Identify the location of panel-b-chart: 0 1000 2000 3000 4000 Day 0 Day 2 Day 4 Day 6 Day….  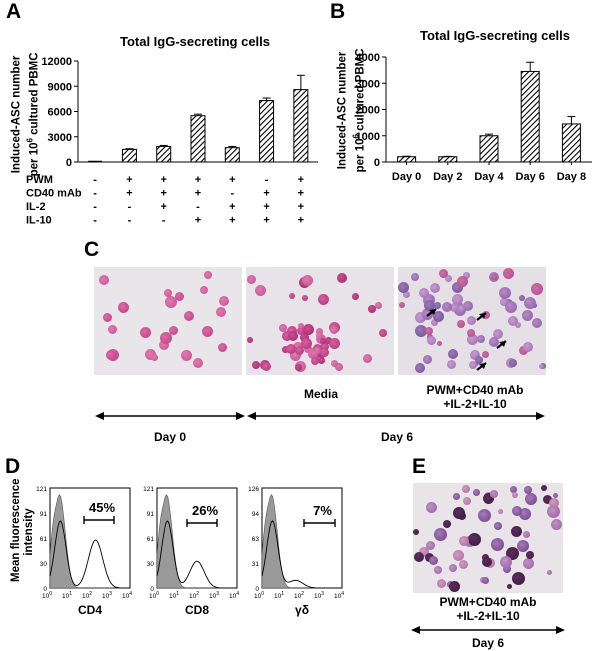
(474, 117).